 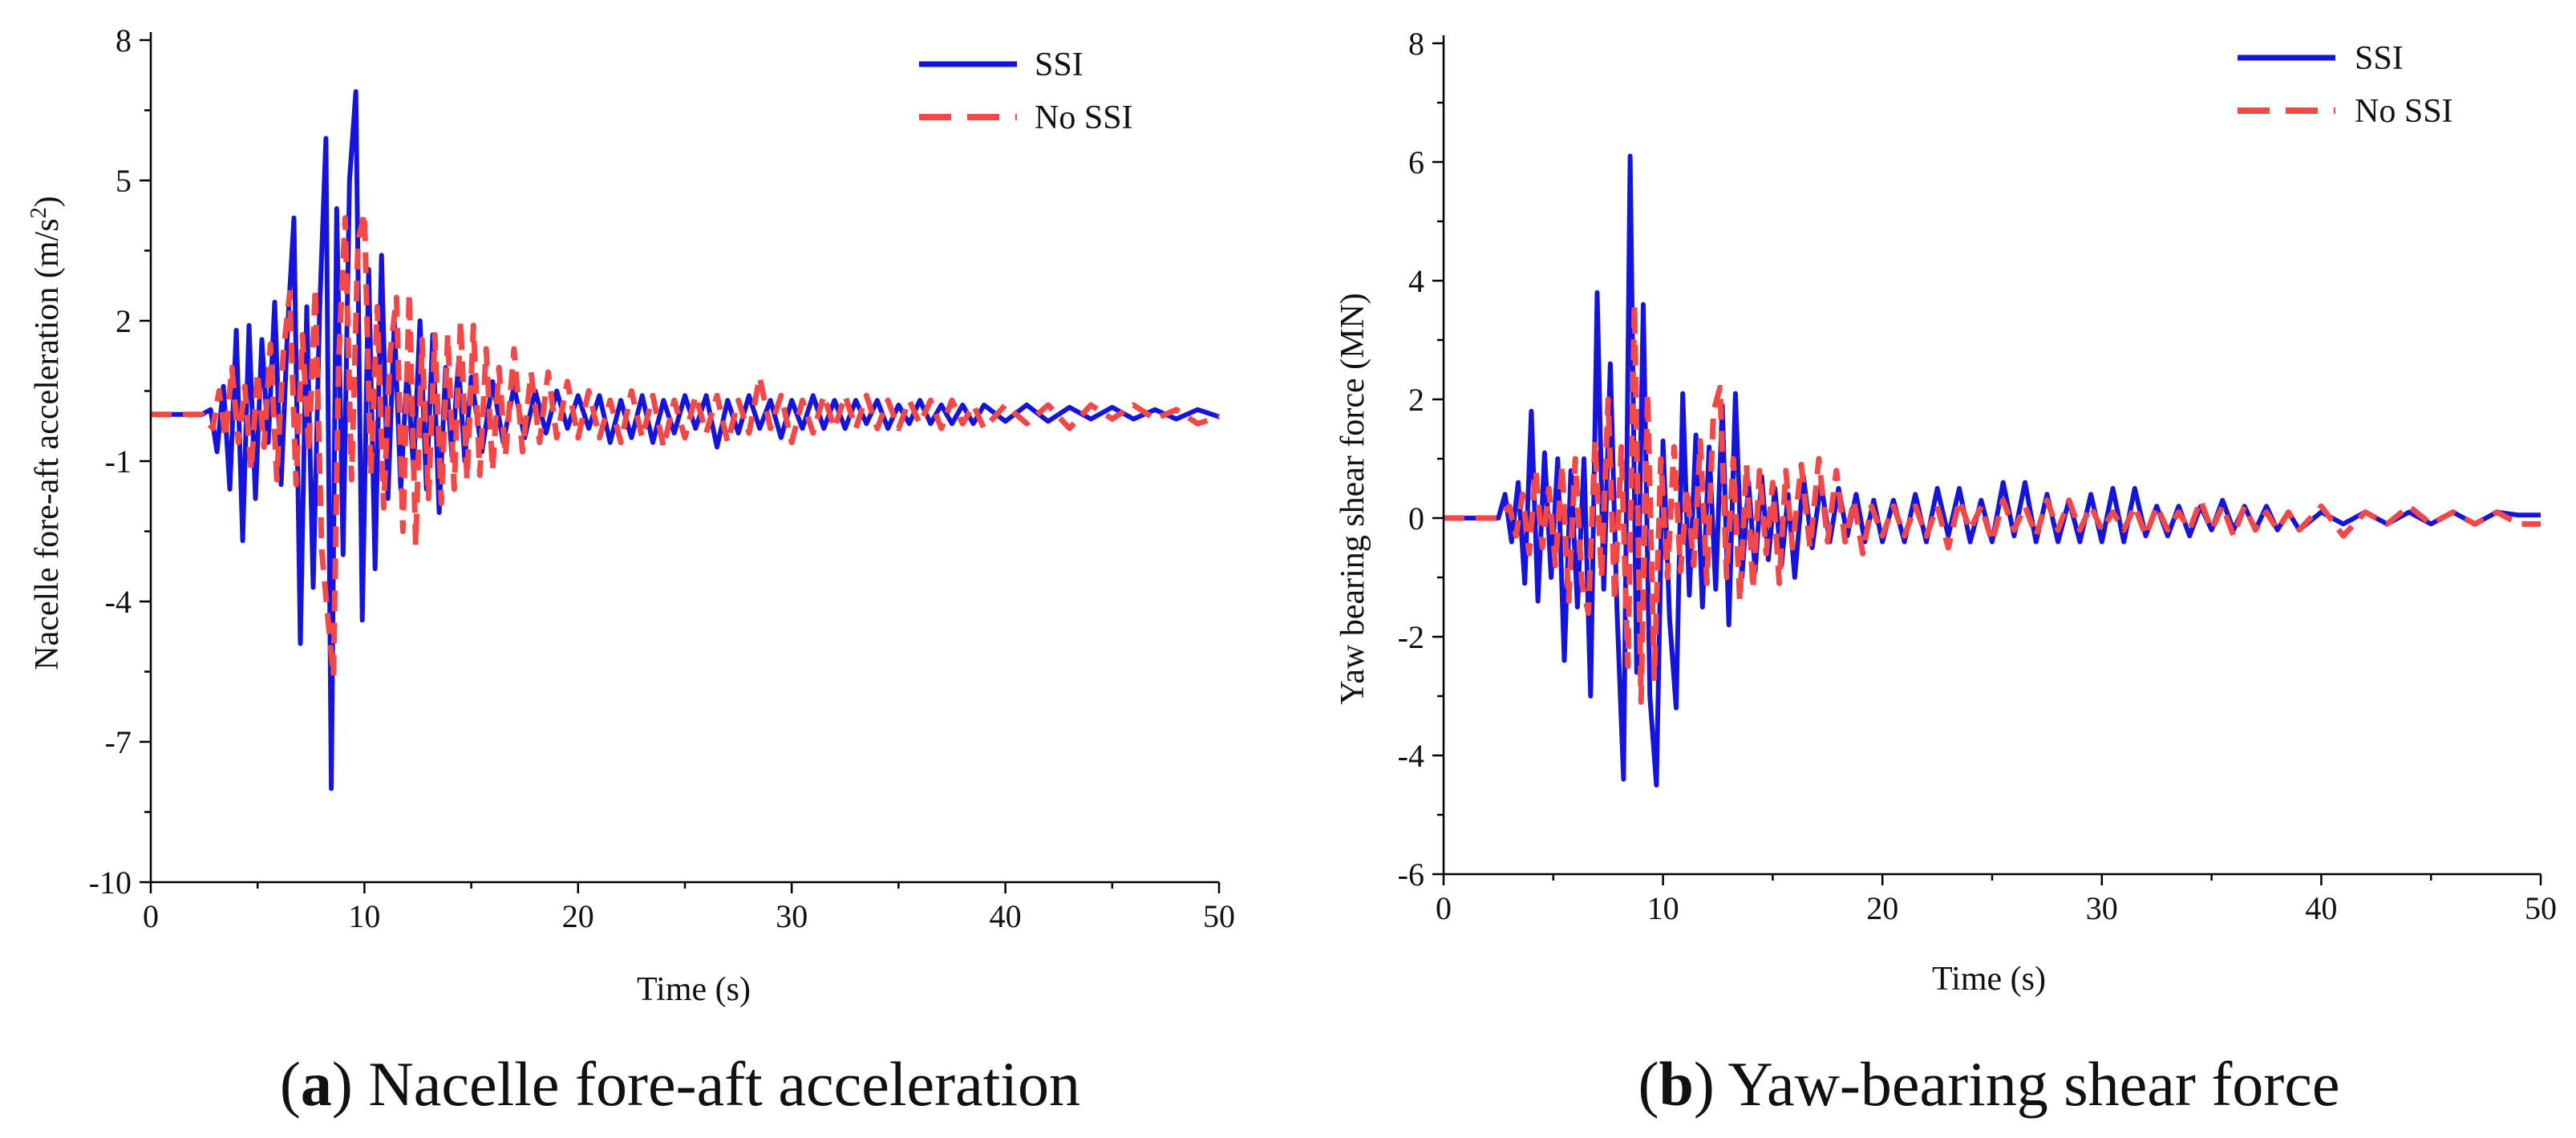 What do you see at coordinates (123, 181) in the screenshot?
I see `panel-a-y-tick-label: 5` at bounding box center [123, 181].